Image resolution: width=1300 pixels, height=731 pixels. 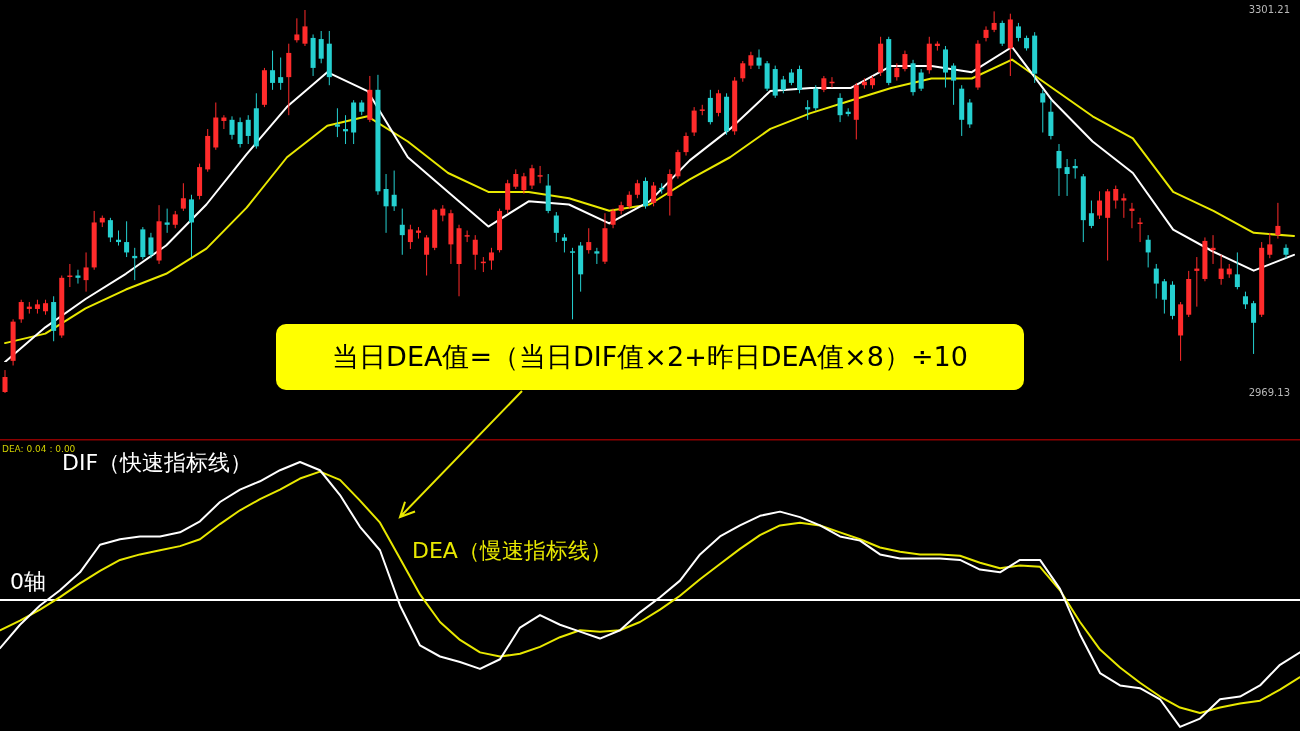 I want to click on ref-line-label: 0轴, so click(x=28, y=581).